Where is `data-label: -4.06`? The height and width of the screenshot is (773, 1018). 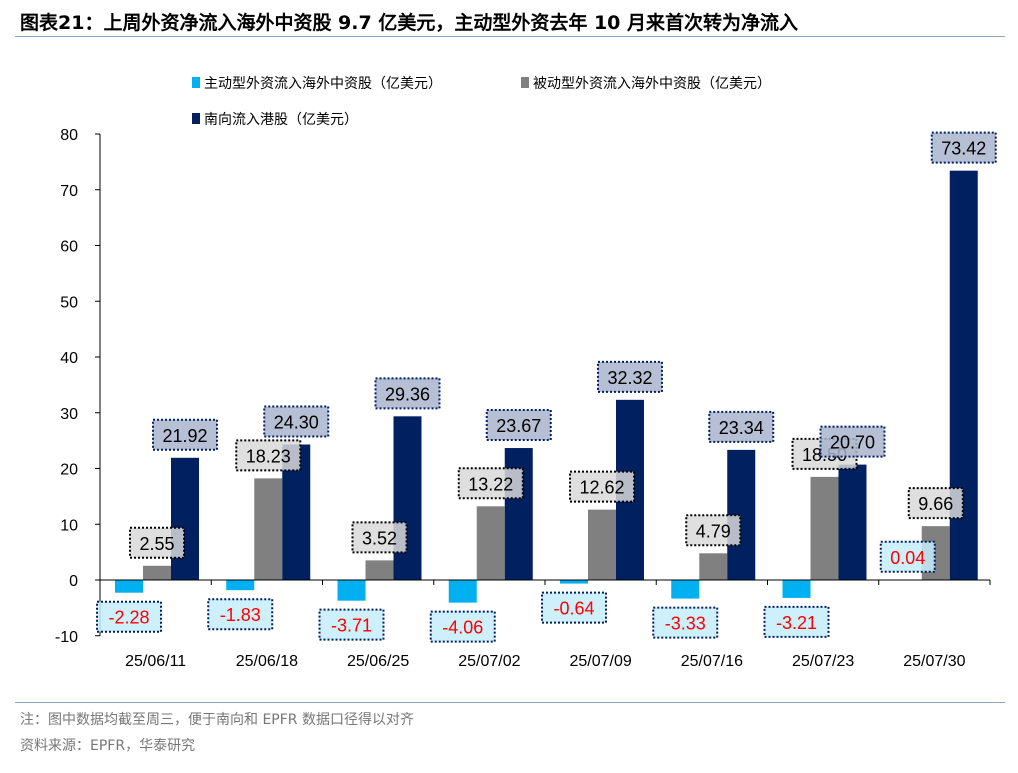 data-label: -4.06 is located at coordinates (462, 628).